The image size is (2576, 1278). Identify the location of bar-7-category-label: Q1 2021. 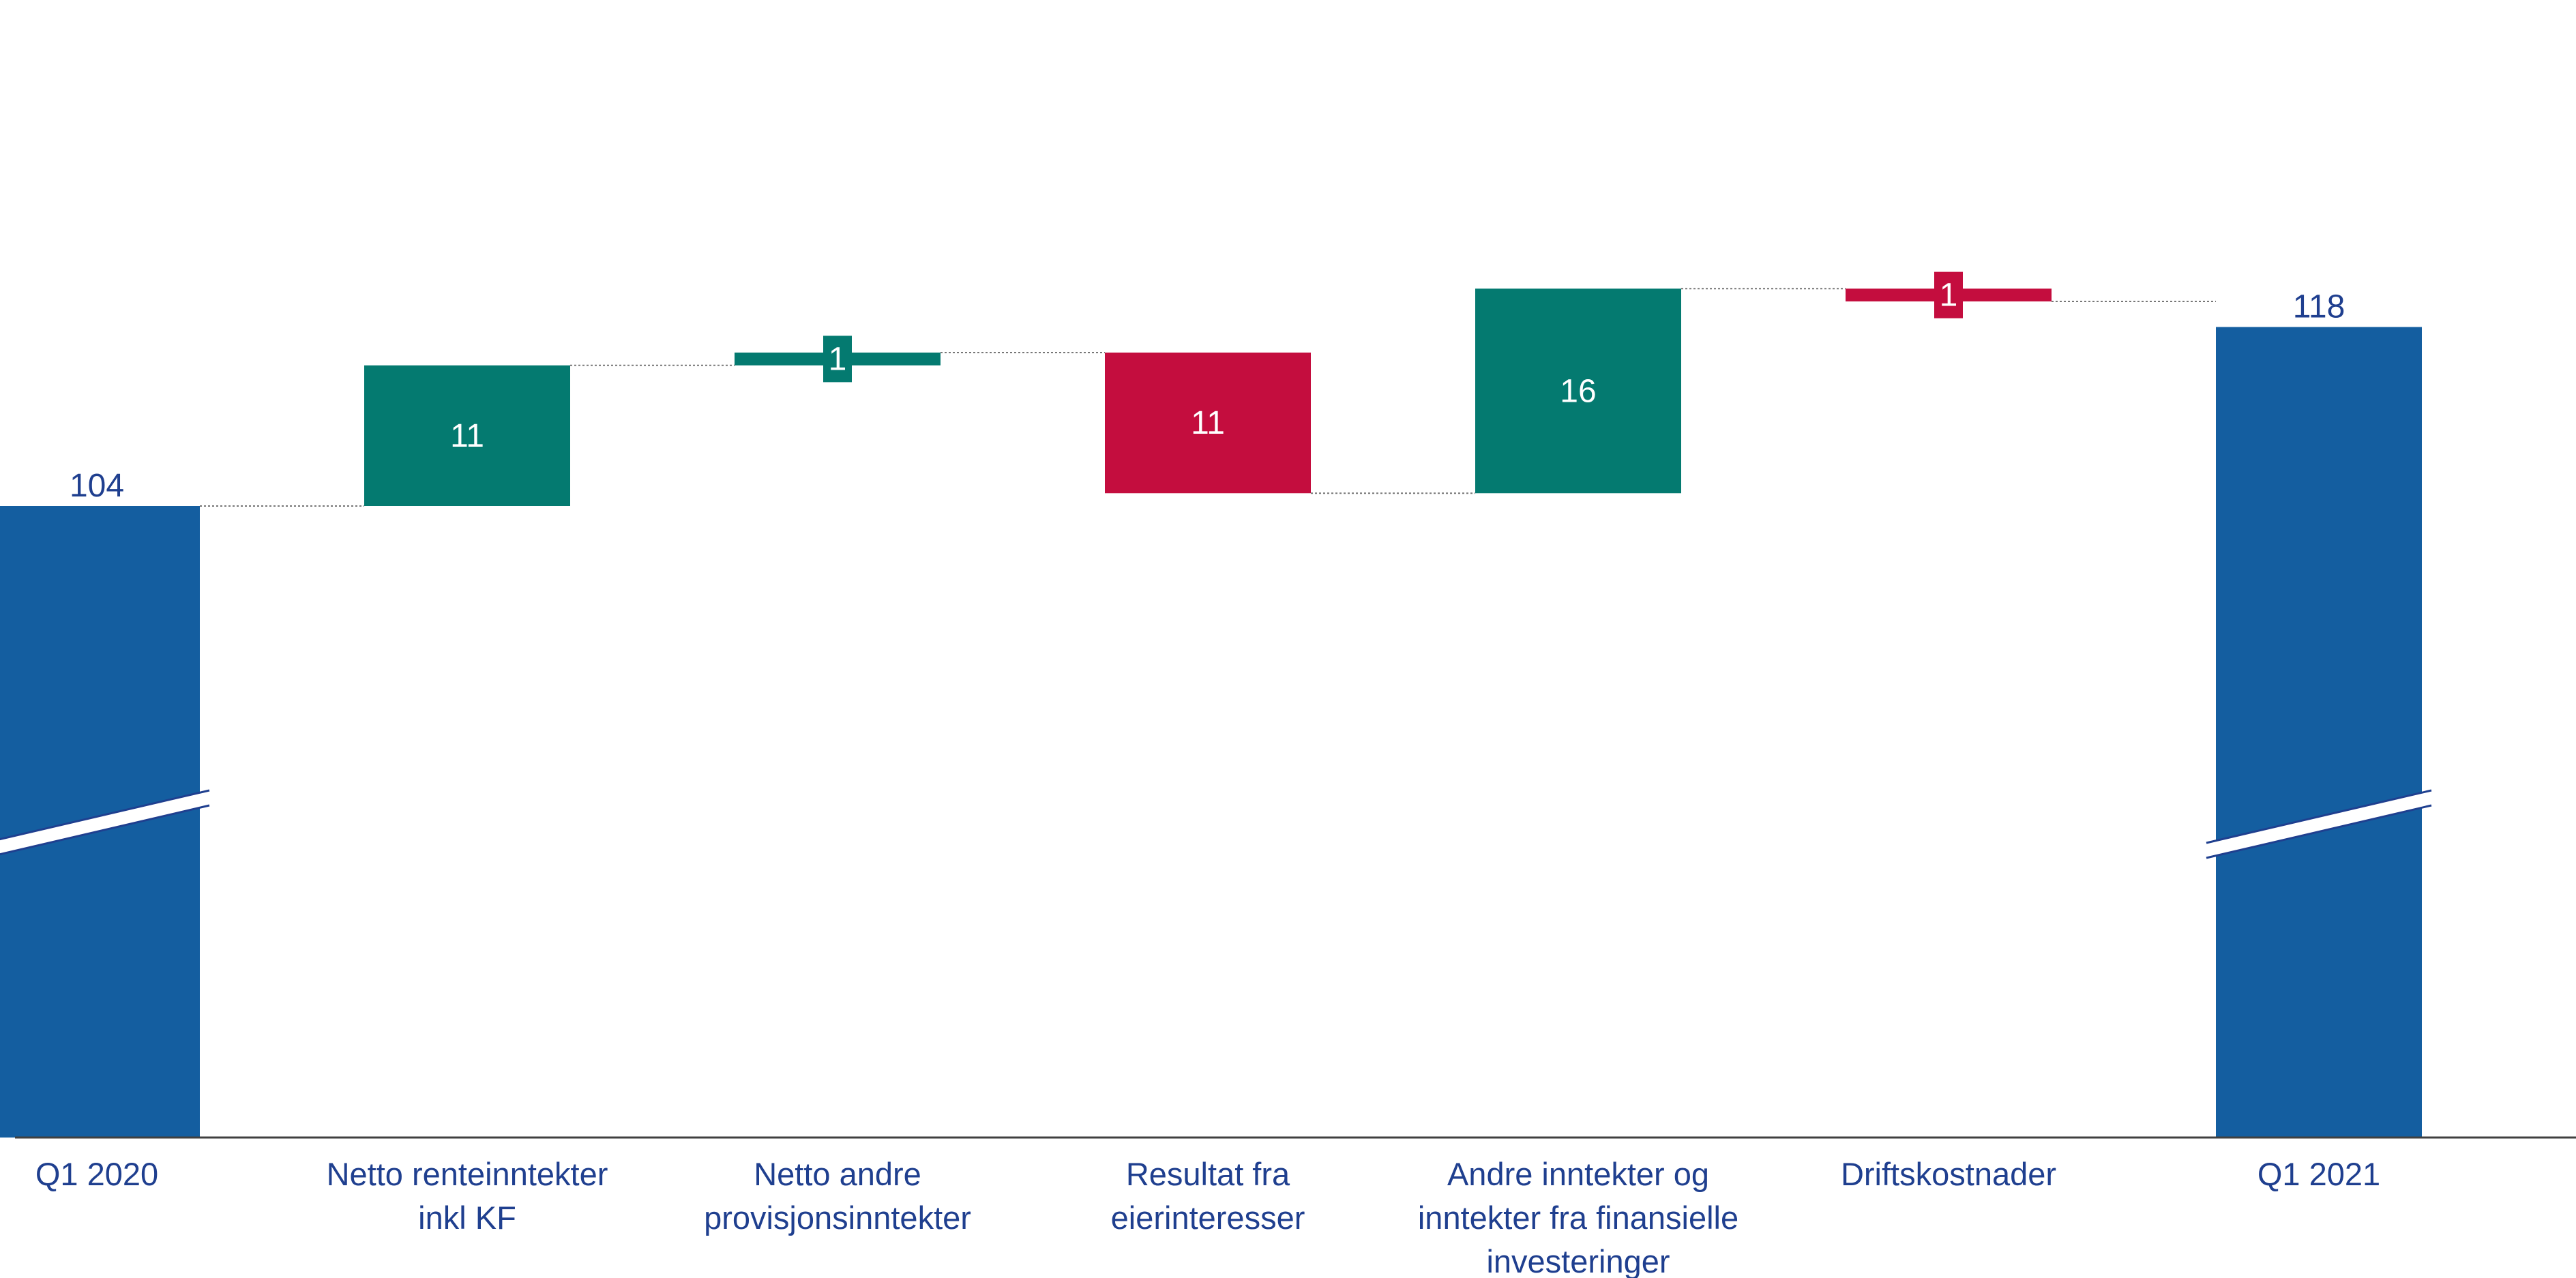
(2318, 1174).